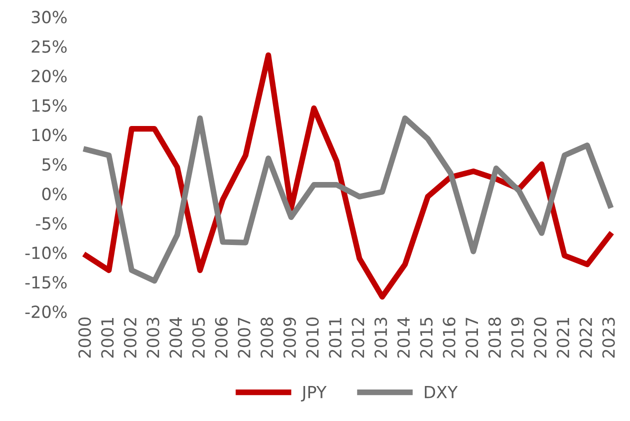 The image size is (630, 421). Describe the element at coordinates (244, 338) in the screenshot. I see `x-tick-label: 2007` at that location.